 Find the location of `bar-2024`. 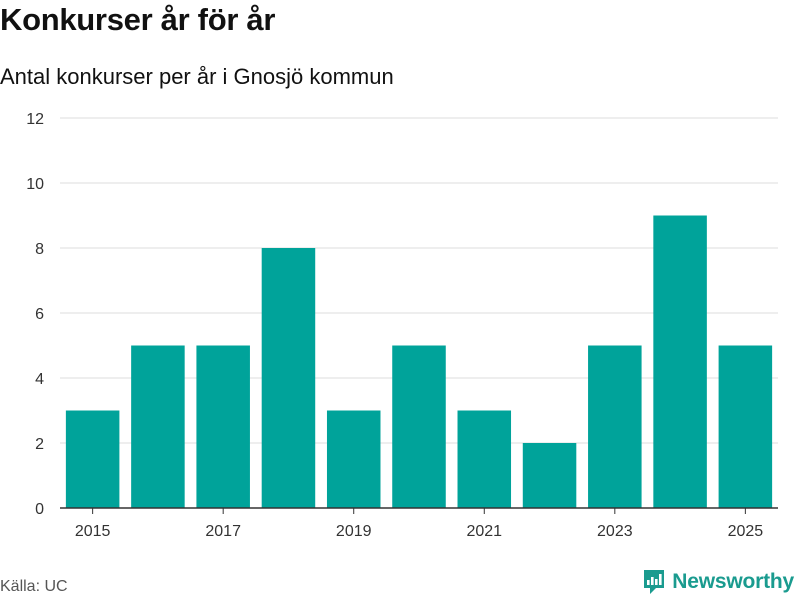

bar-2024 is located at coordinates (680, 362).